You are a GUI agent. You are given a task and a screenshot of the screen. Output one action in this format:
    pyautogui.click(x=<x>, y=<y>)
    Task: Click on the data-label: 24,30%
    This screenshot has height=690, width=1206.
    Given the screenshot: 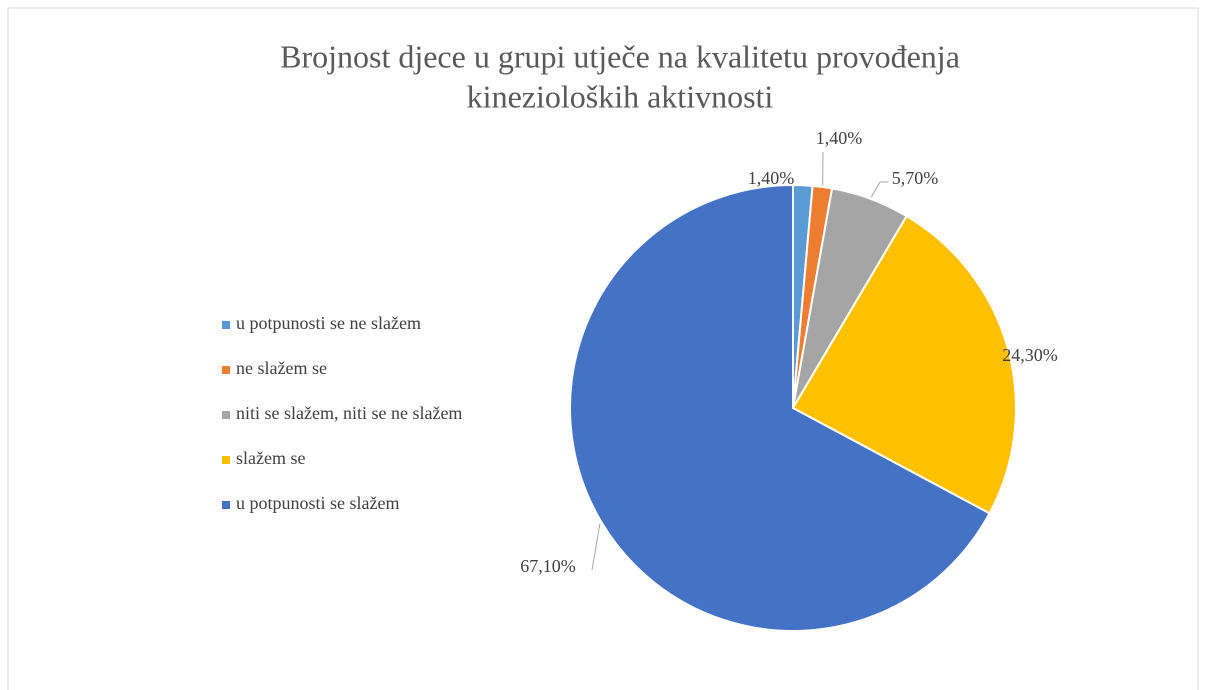 What is the action you would take?
    pyautogui.click(x=1030, y=355)
    